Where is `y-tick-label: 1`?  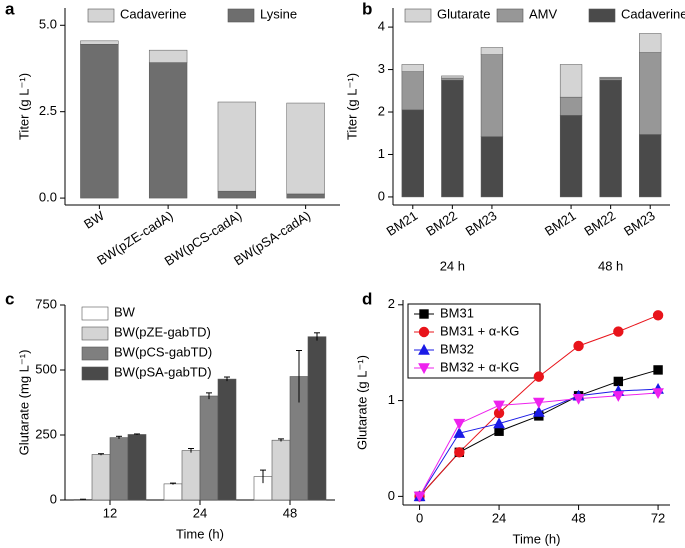 y-tick-label: 1 is located at coordinates (381, 153).